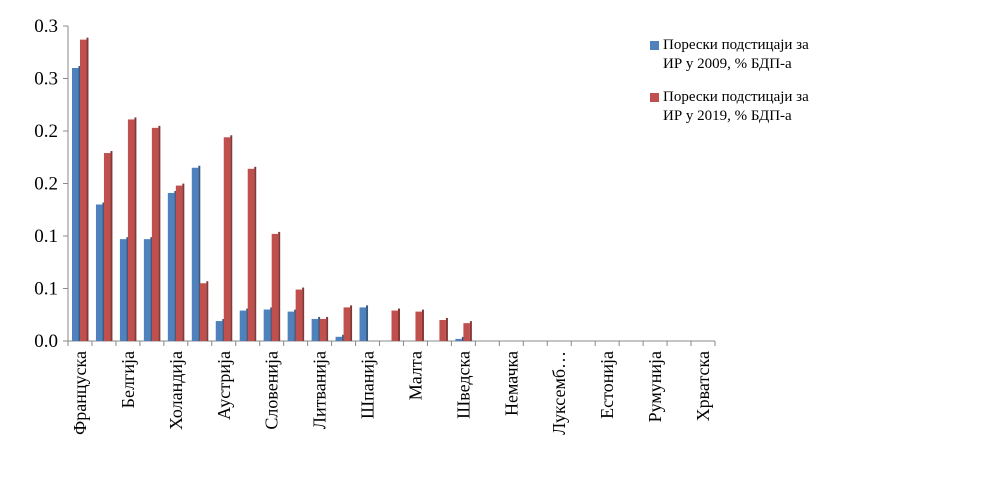 The image size is (998, 480). I want to click on y-tick-label: 0.0, so click(46, 341).